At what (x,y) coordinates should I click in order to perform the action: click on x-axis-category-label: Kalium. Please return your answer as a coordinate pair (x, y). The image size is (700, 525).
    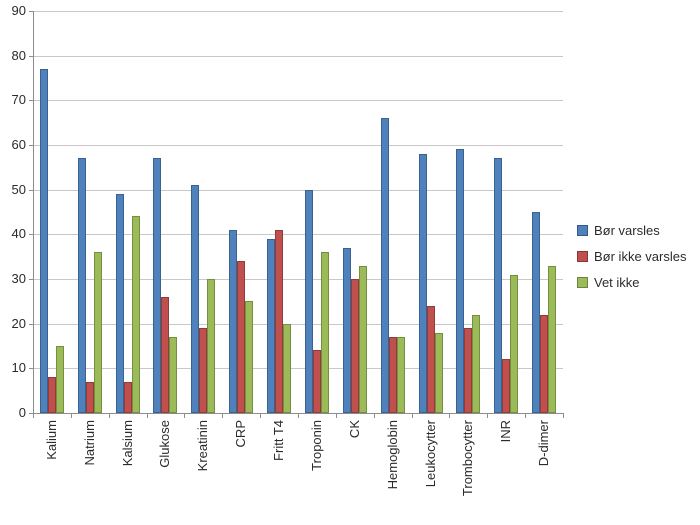
    Looking at the image, I should click on (51, 440).